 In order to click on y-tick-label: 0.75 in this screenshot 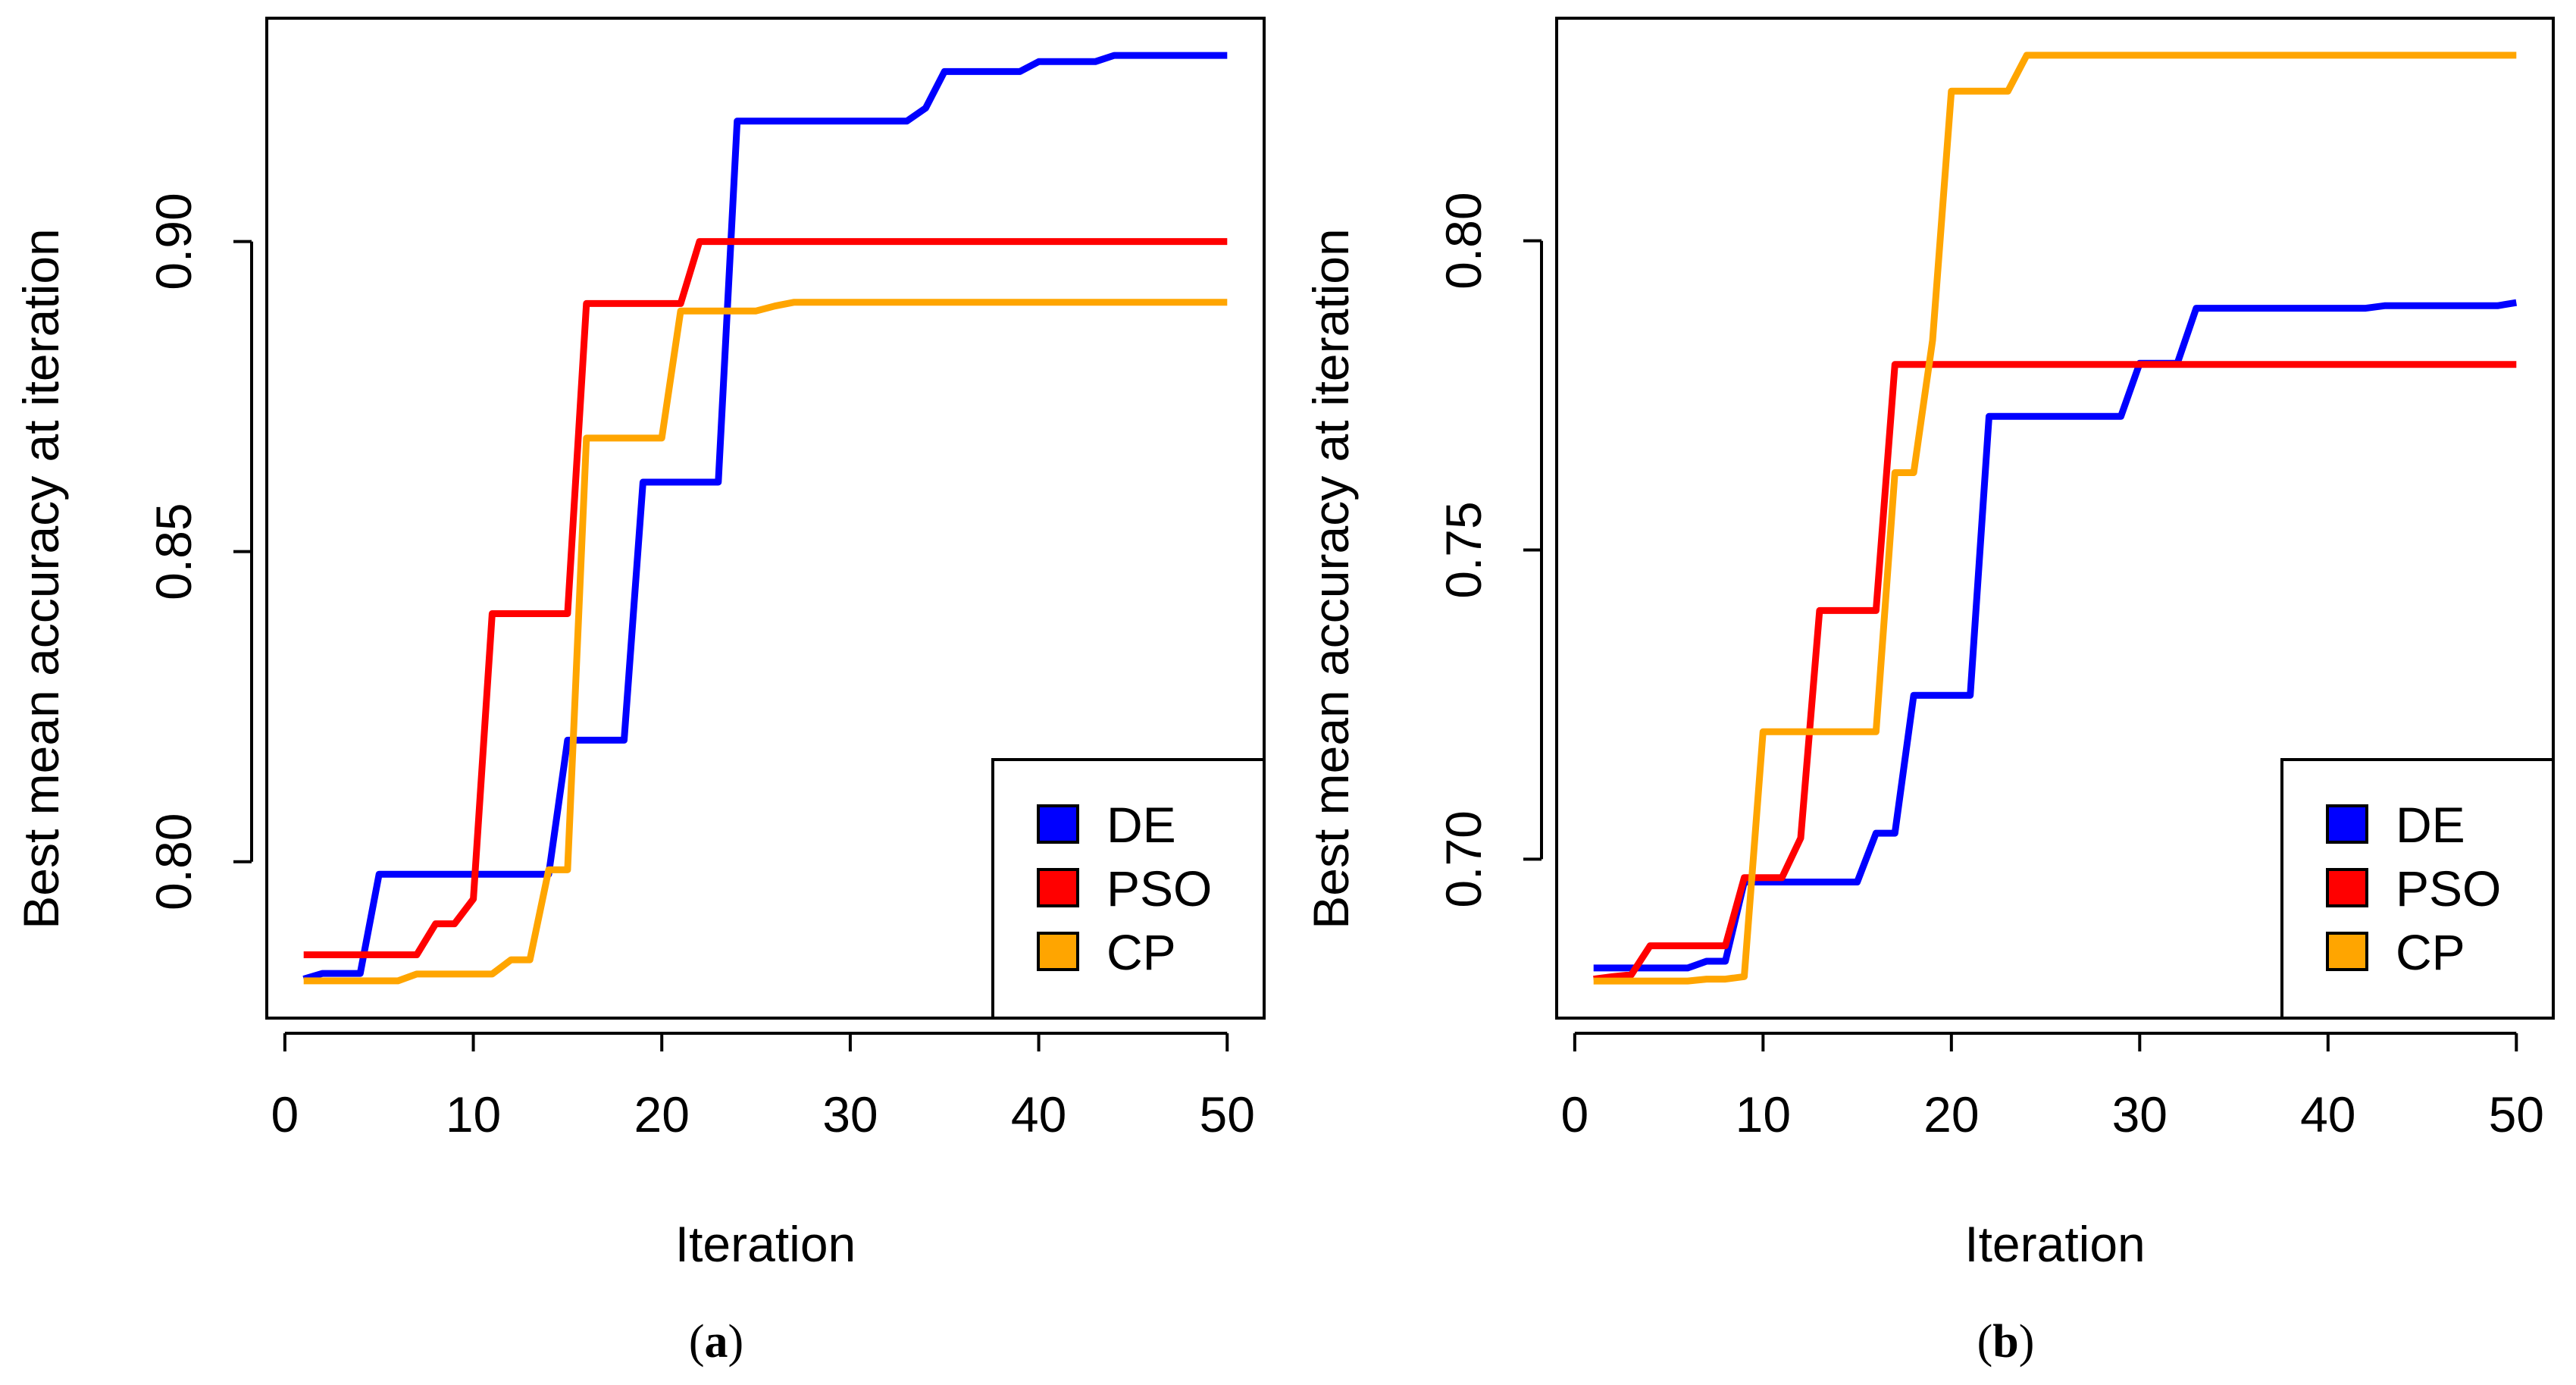, I will do `click(1463, 549)`.